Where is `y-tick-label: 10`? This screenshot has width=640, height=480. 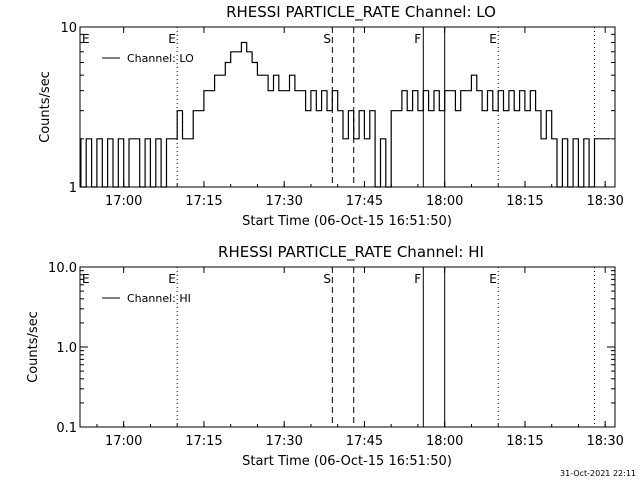
y-tick-label: 10 is located at coordinates (68, 28).